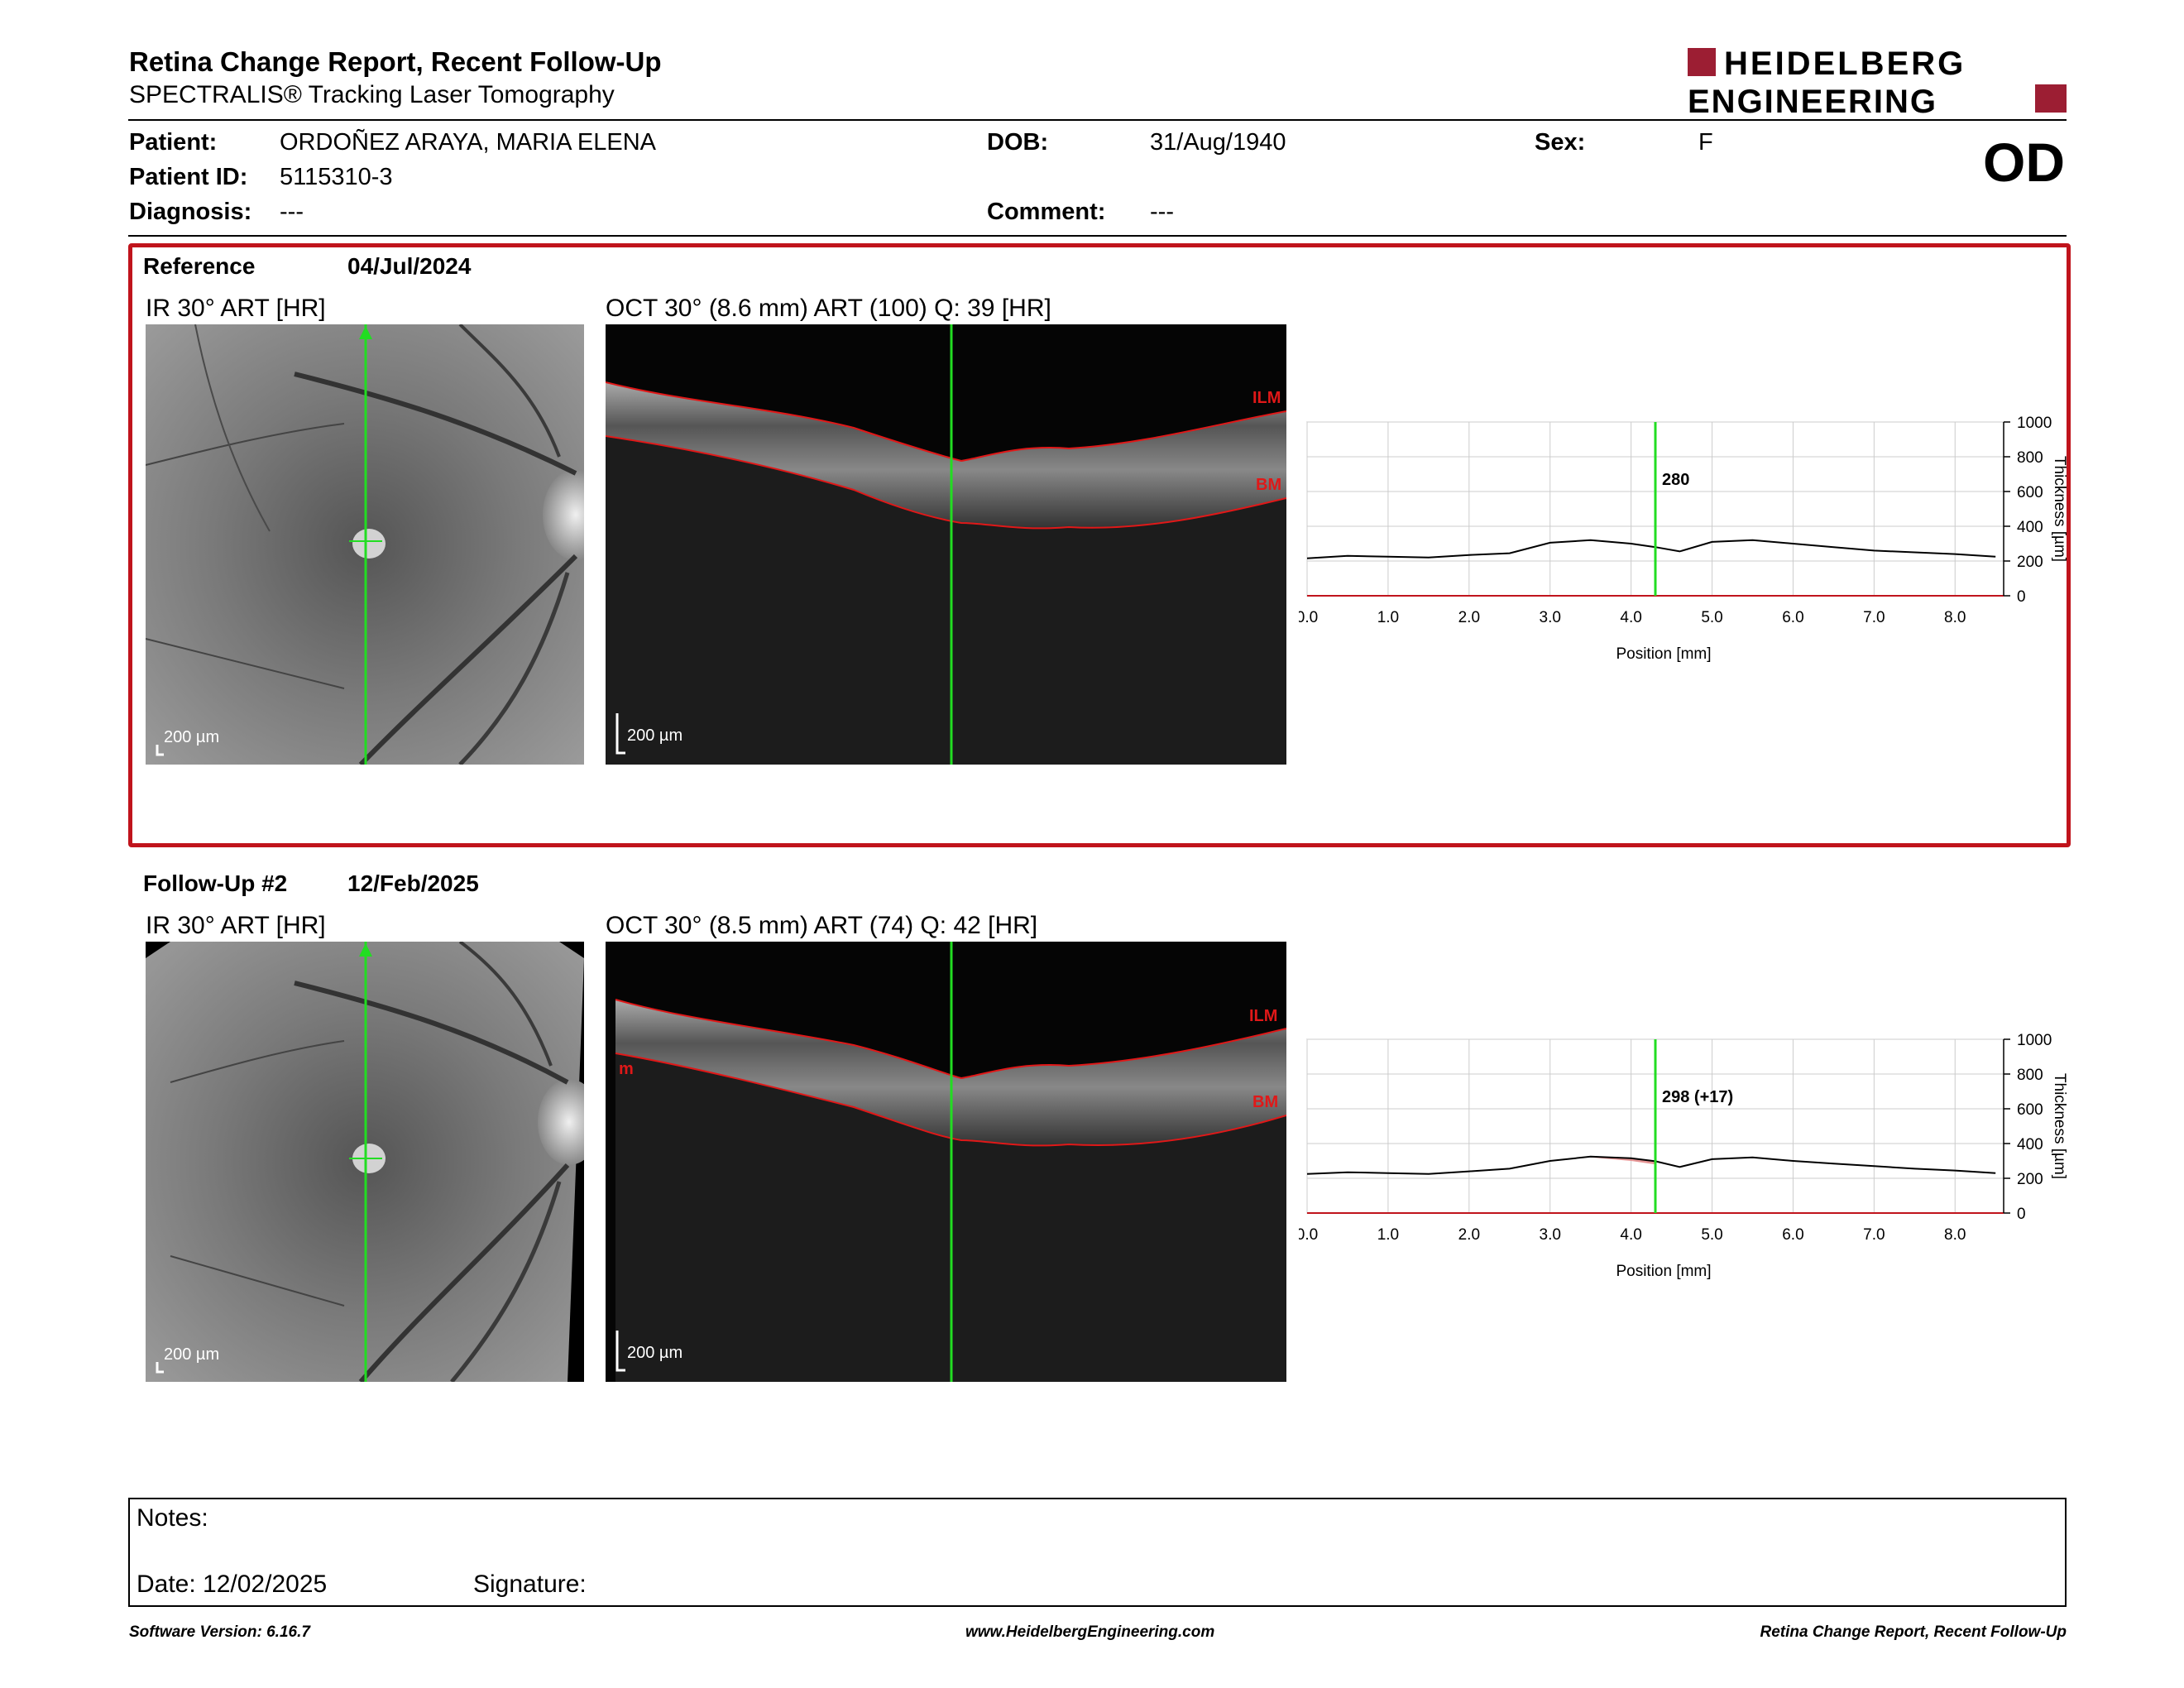 The height and width of the screenshot is (1688, 2184). I want to click on followup-ir-image, so click(365, 1162).